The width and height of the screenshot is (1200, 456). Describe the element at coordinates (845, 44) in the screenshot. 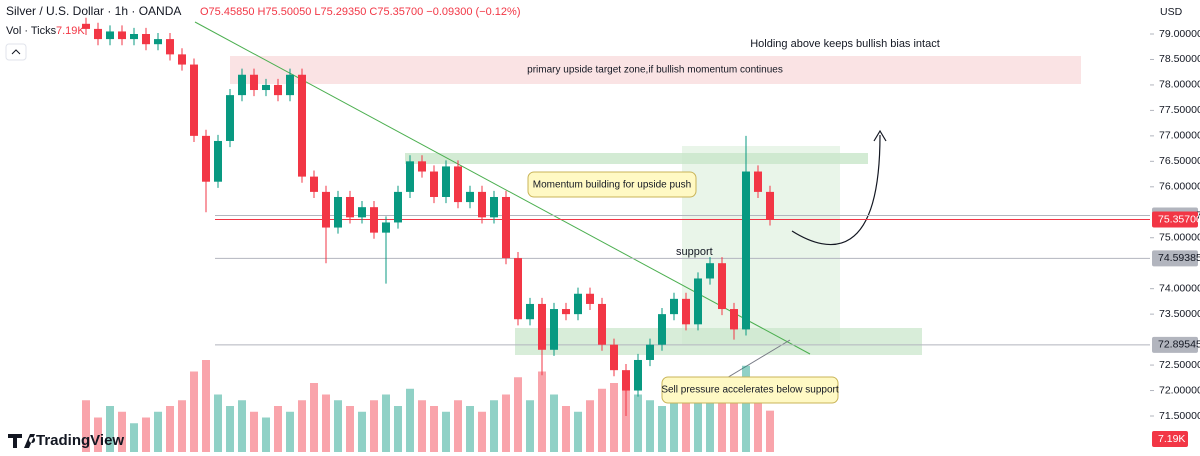

I see `annotation: Holding above keeps bullish bias intact` at that location.